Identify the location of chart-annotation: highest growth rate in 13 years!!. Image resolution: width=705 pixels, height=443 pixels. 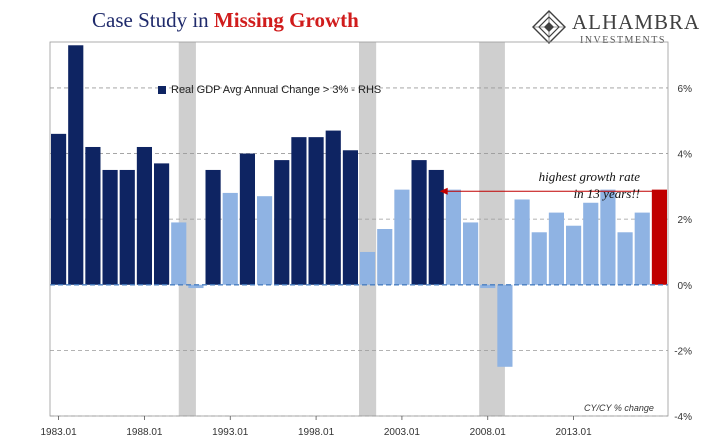
(580, 185).